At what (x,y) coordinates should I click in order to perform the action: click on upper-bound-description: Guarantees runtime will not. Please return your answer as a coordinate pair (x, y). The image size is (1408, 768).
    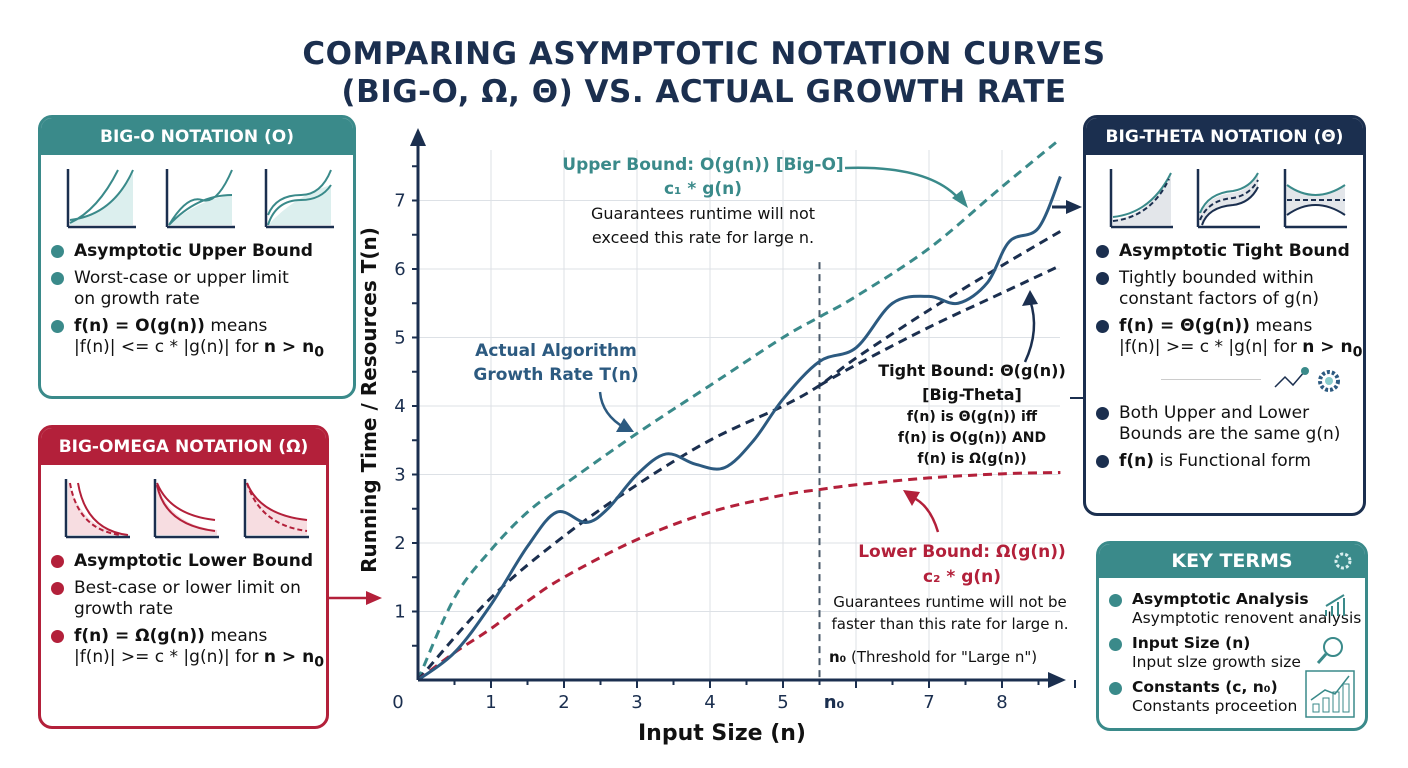
    Looking at the image, I should click on (703, 213).